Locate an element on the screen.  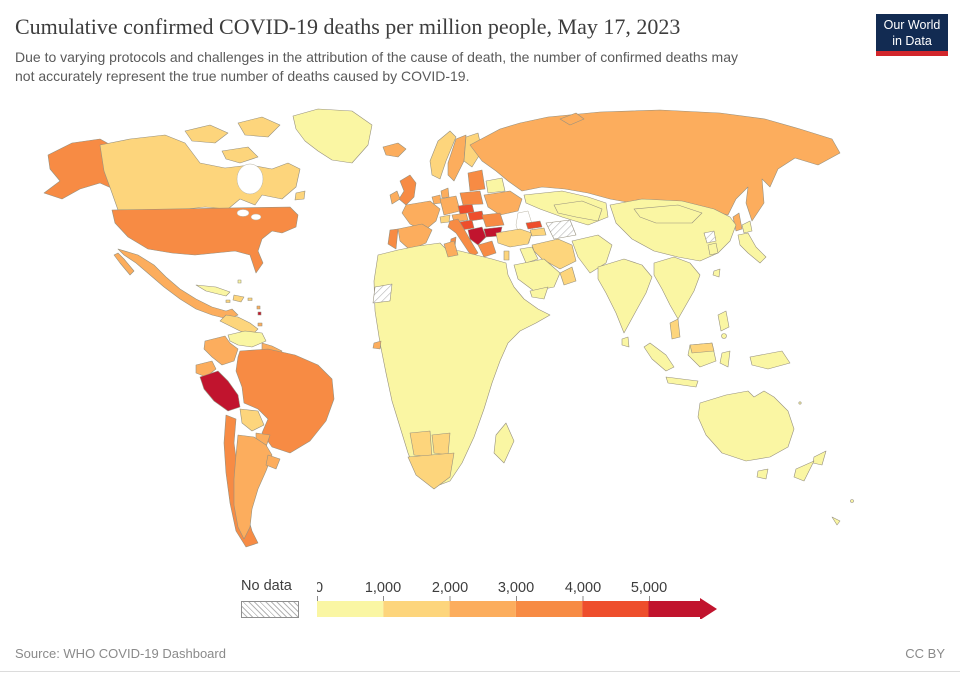
country-france is located at coordinates (421, 216).